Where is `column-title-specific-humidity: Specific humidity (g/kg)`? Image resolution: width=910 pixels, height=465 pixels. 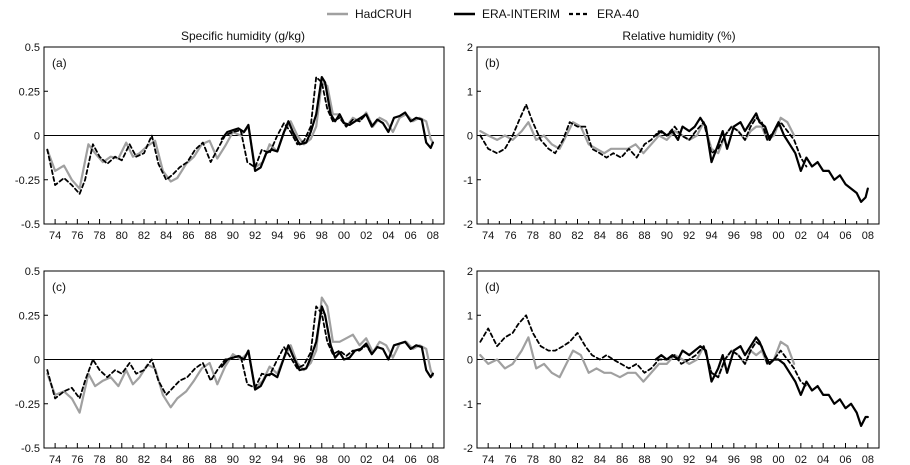
column-title-specific-humidity: Specific humidity (g/kg) is located at coordinates (243, 36).